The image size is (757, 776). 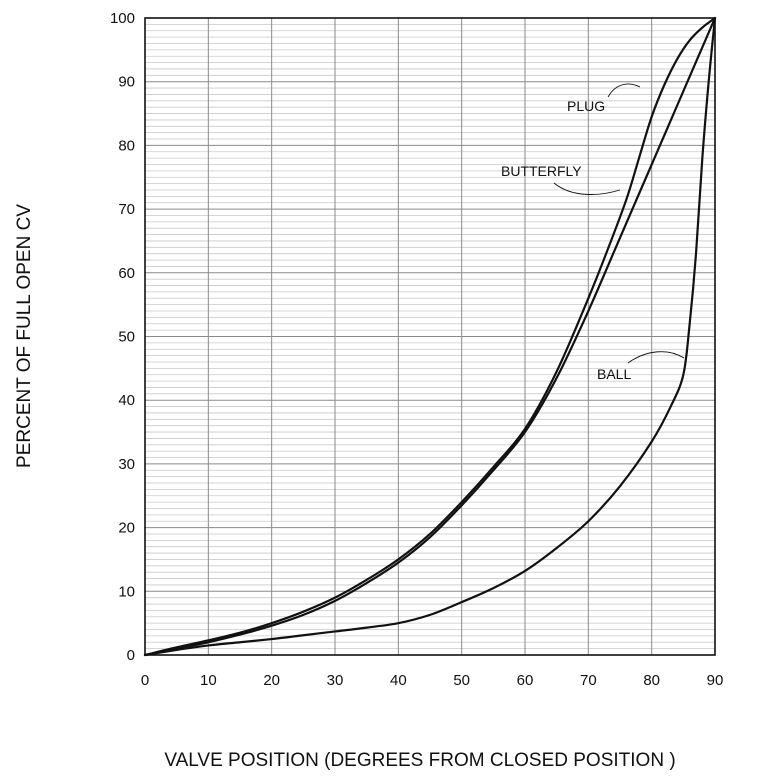 What do you see at coordinates (126, 209) in the screenshot?
I see `y-tick-label: 70` at bounding box center [126, 209].